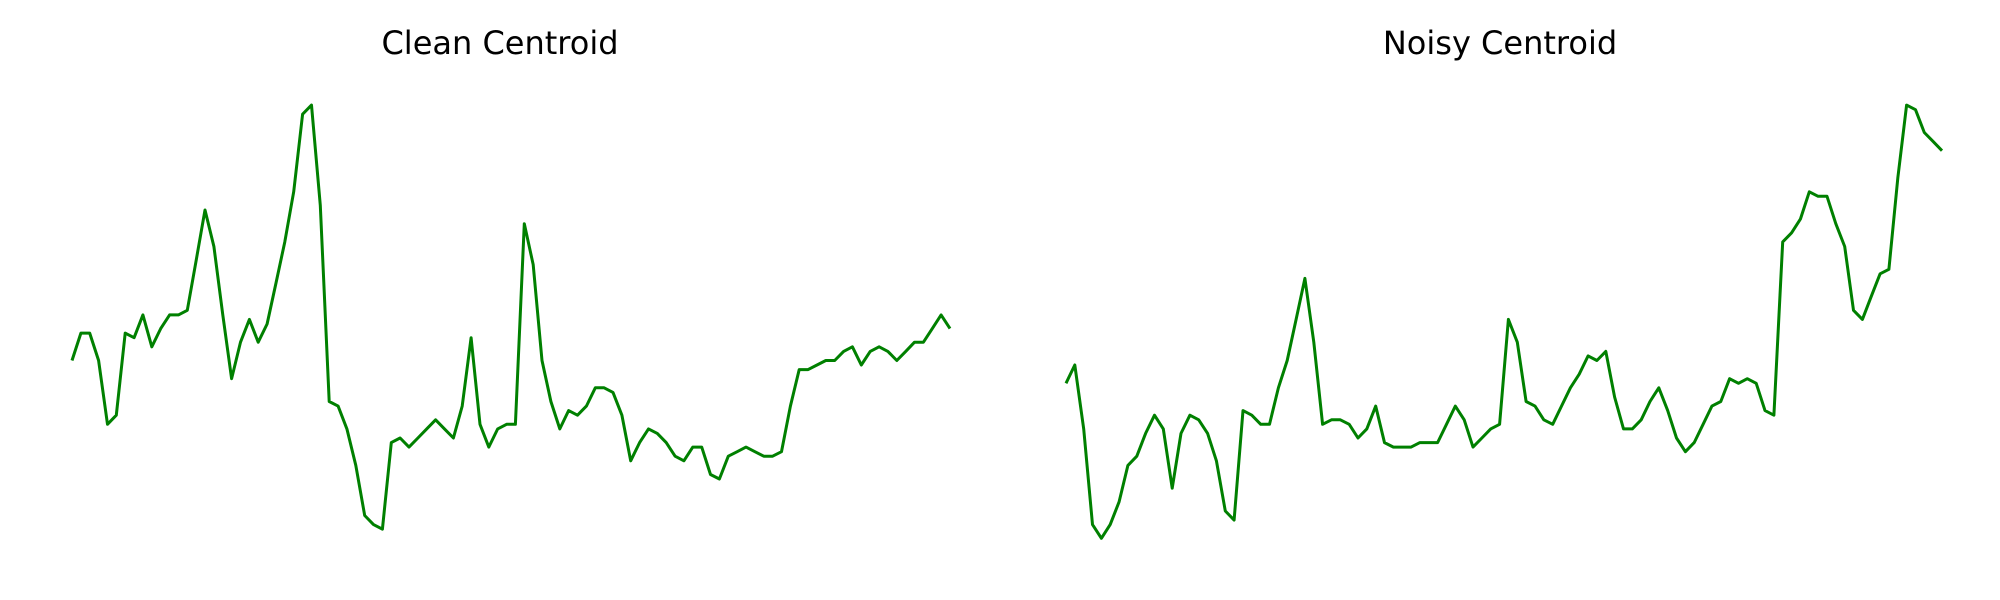 This screenshot has width=2000, height=600. What do you see at coordinates (1500, 43) in the screenshot?
I see `chart-title: Noisy Centroid` at bounding box center [1500, 43].